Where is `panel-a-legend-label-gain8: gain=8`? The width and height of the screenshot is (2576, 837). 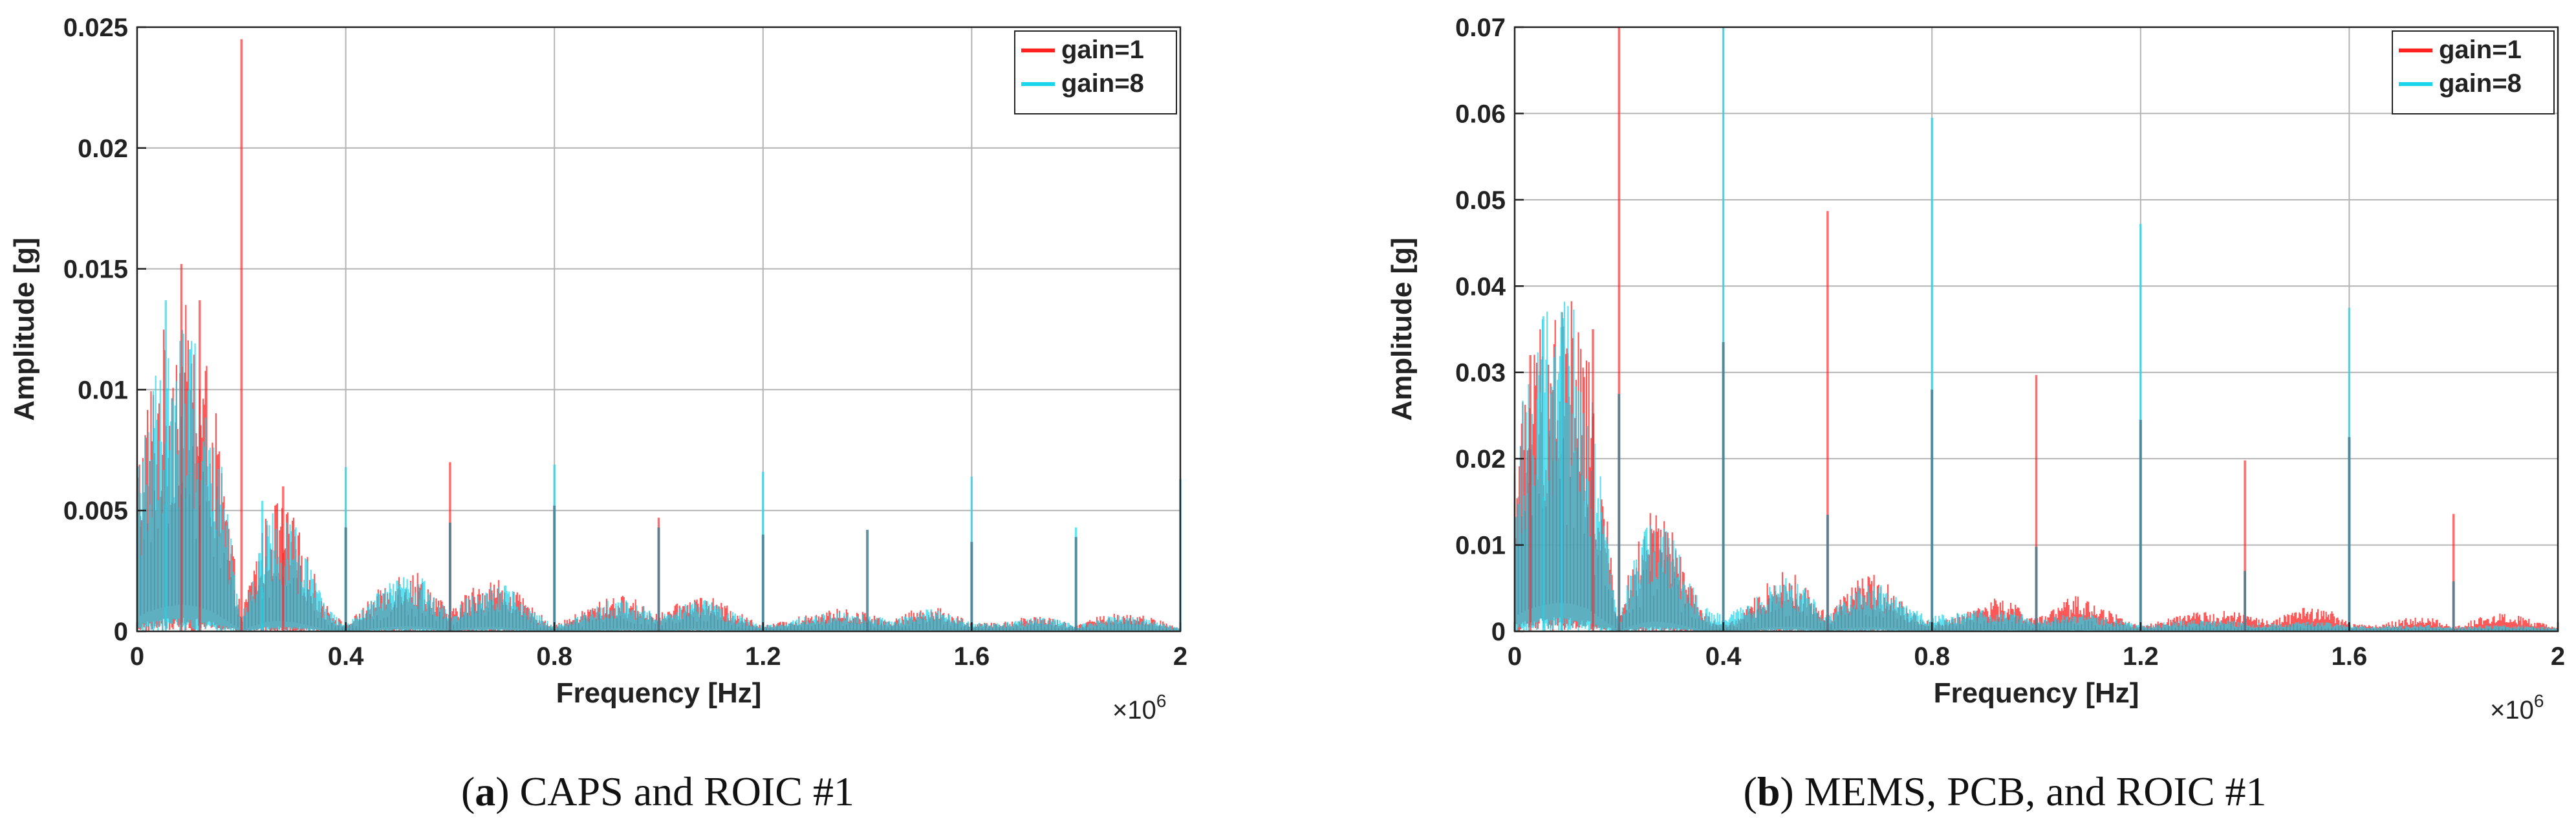
panel-a-legend-label-gain8: gain=8 is located at coordinates (1102, 83).